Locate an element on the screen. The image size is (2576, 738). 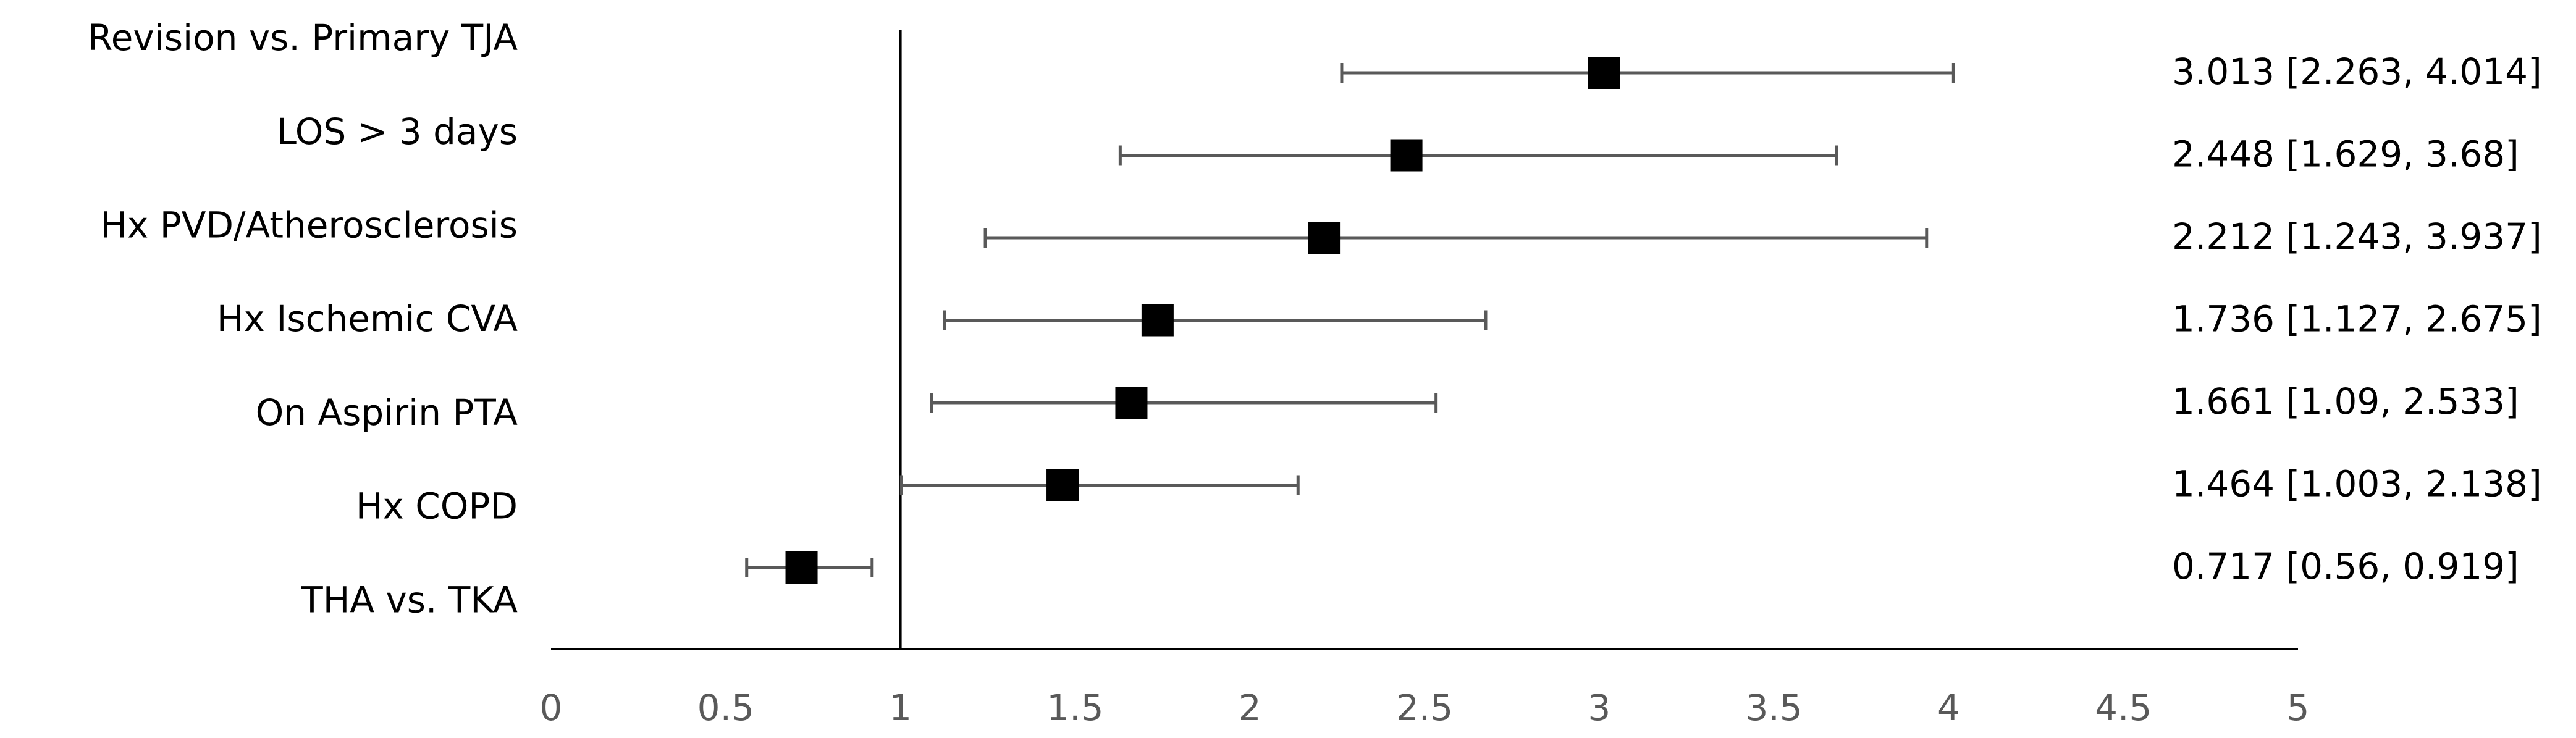
x-tick-label: 4 is located at coordinates (1948, 708).